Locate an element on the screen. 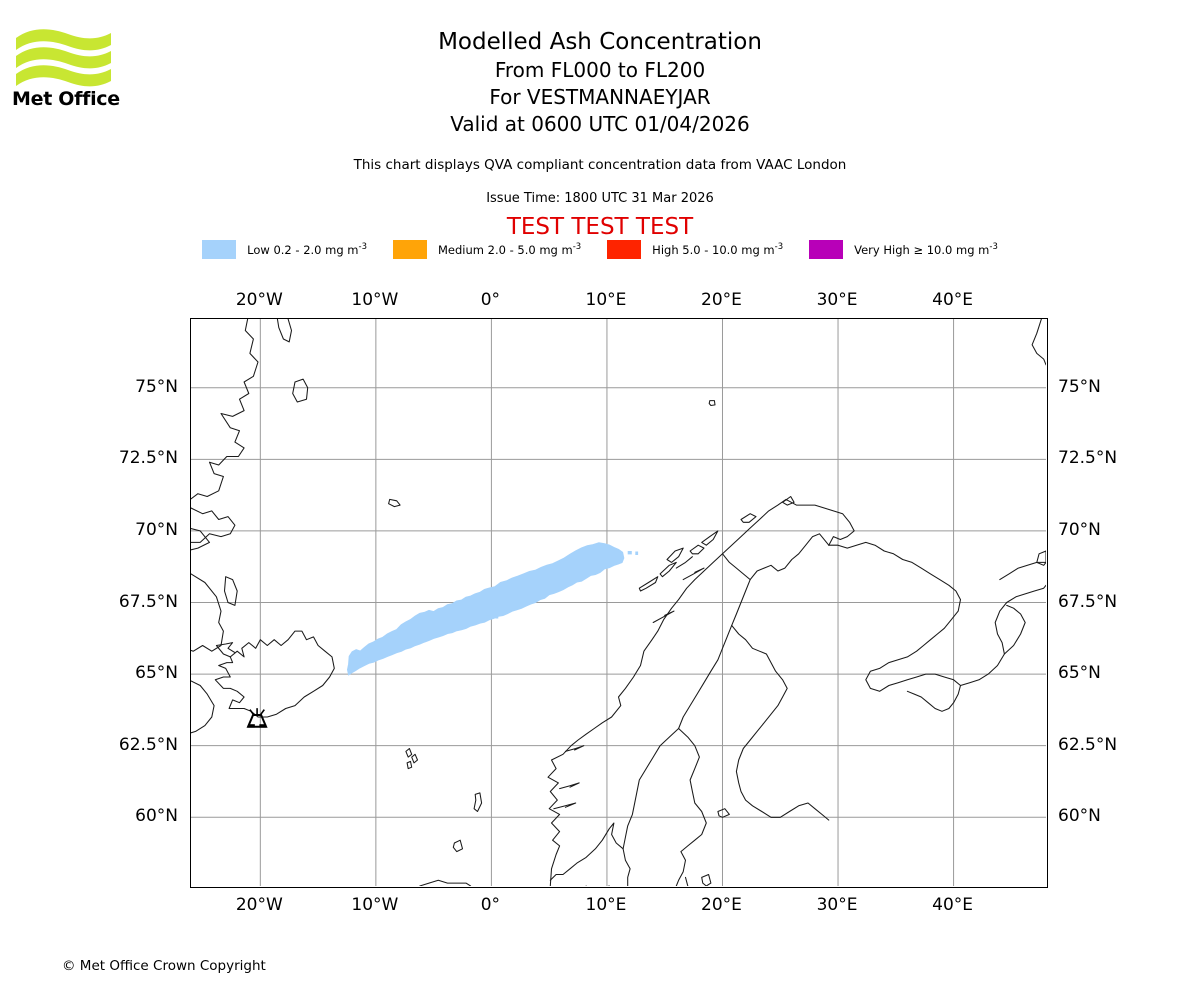 The height and width of the screenshot is (1000, 1200). ash-contour-low-main is located at coordinates (485, 609).